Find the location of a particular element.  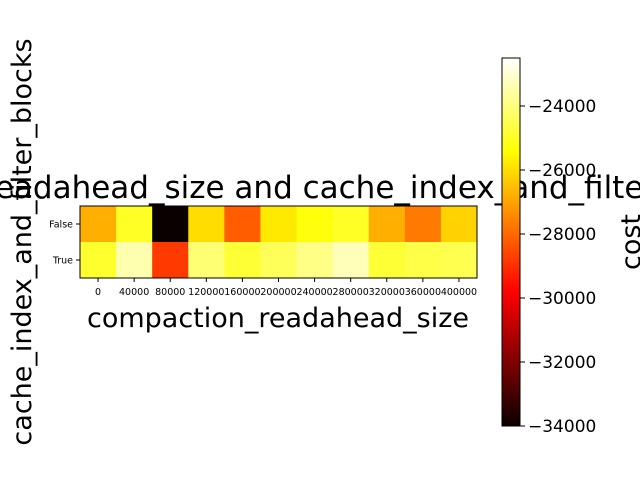

x-tick-label: 160000 is located at coordinates (242, 292).